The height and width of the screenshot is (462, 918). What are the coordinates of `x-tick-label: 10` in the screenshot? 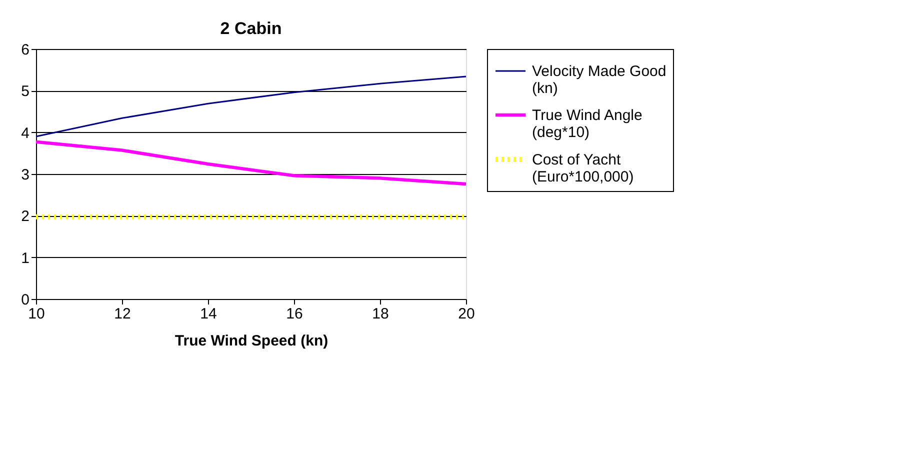 It's located at (36, 314).